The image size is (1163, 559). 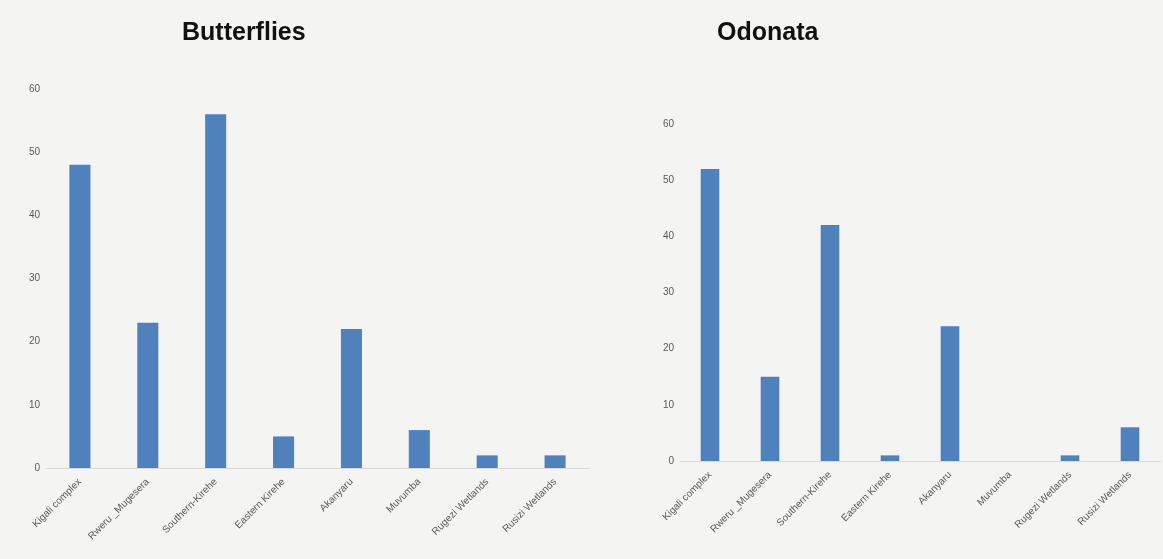 What do you see at coordinates (244, 31) in the screenshot?
I see `chart-title: Butterflies` at bounding box center [244, 31].